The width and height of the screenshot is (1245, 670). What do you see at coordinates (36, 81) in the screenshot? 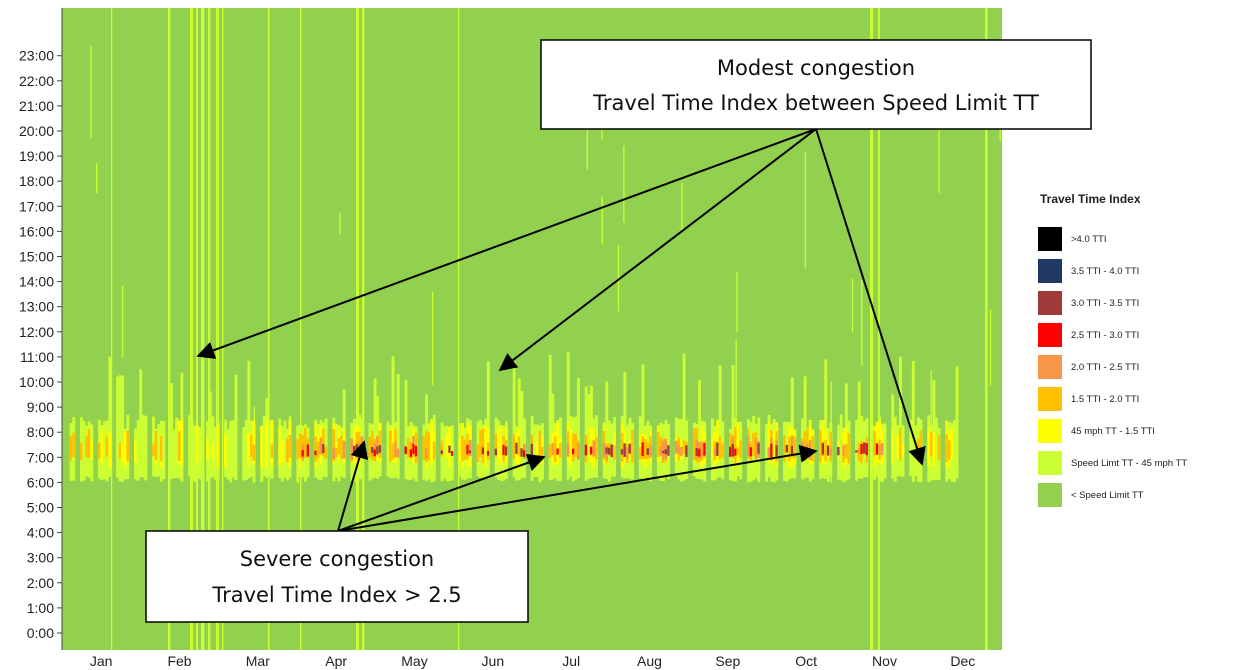
I see `y-tick-label: 22:00` at bounding box center [36, 81].